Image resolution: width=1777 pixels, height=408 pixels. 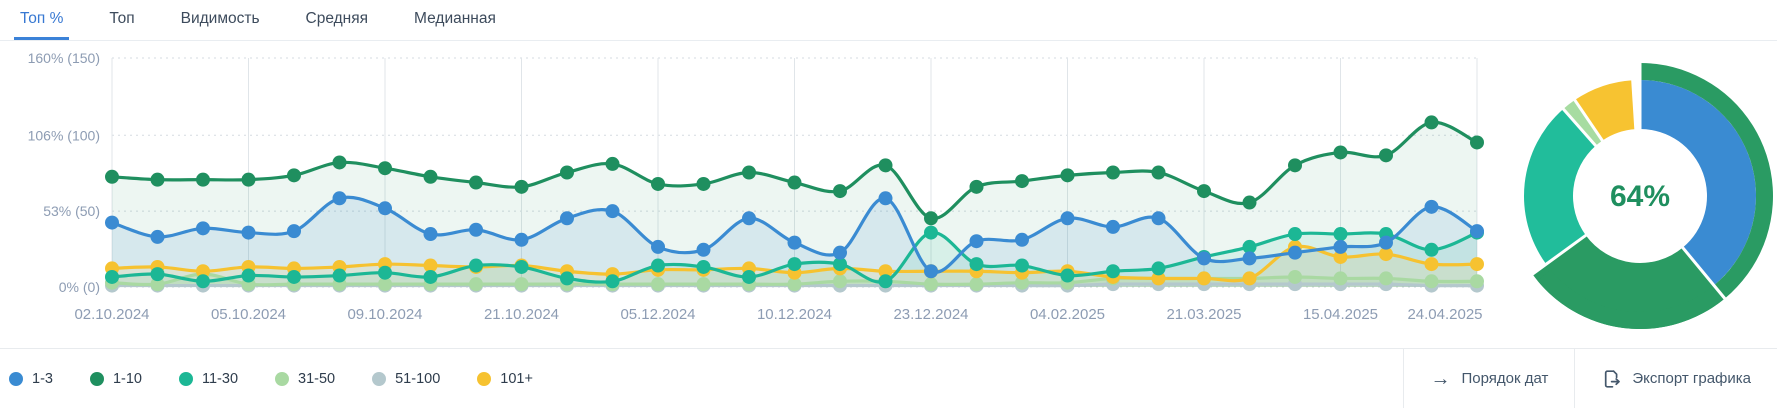 I want to click on svg-text: 53% (50), so click(x=71, y=211).